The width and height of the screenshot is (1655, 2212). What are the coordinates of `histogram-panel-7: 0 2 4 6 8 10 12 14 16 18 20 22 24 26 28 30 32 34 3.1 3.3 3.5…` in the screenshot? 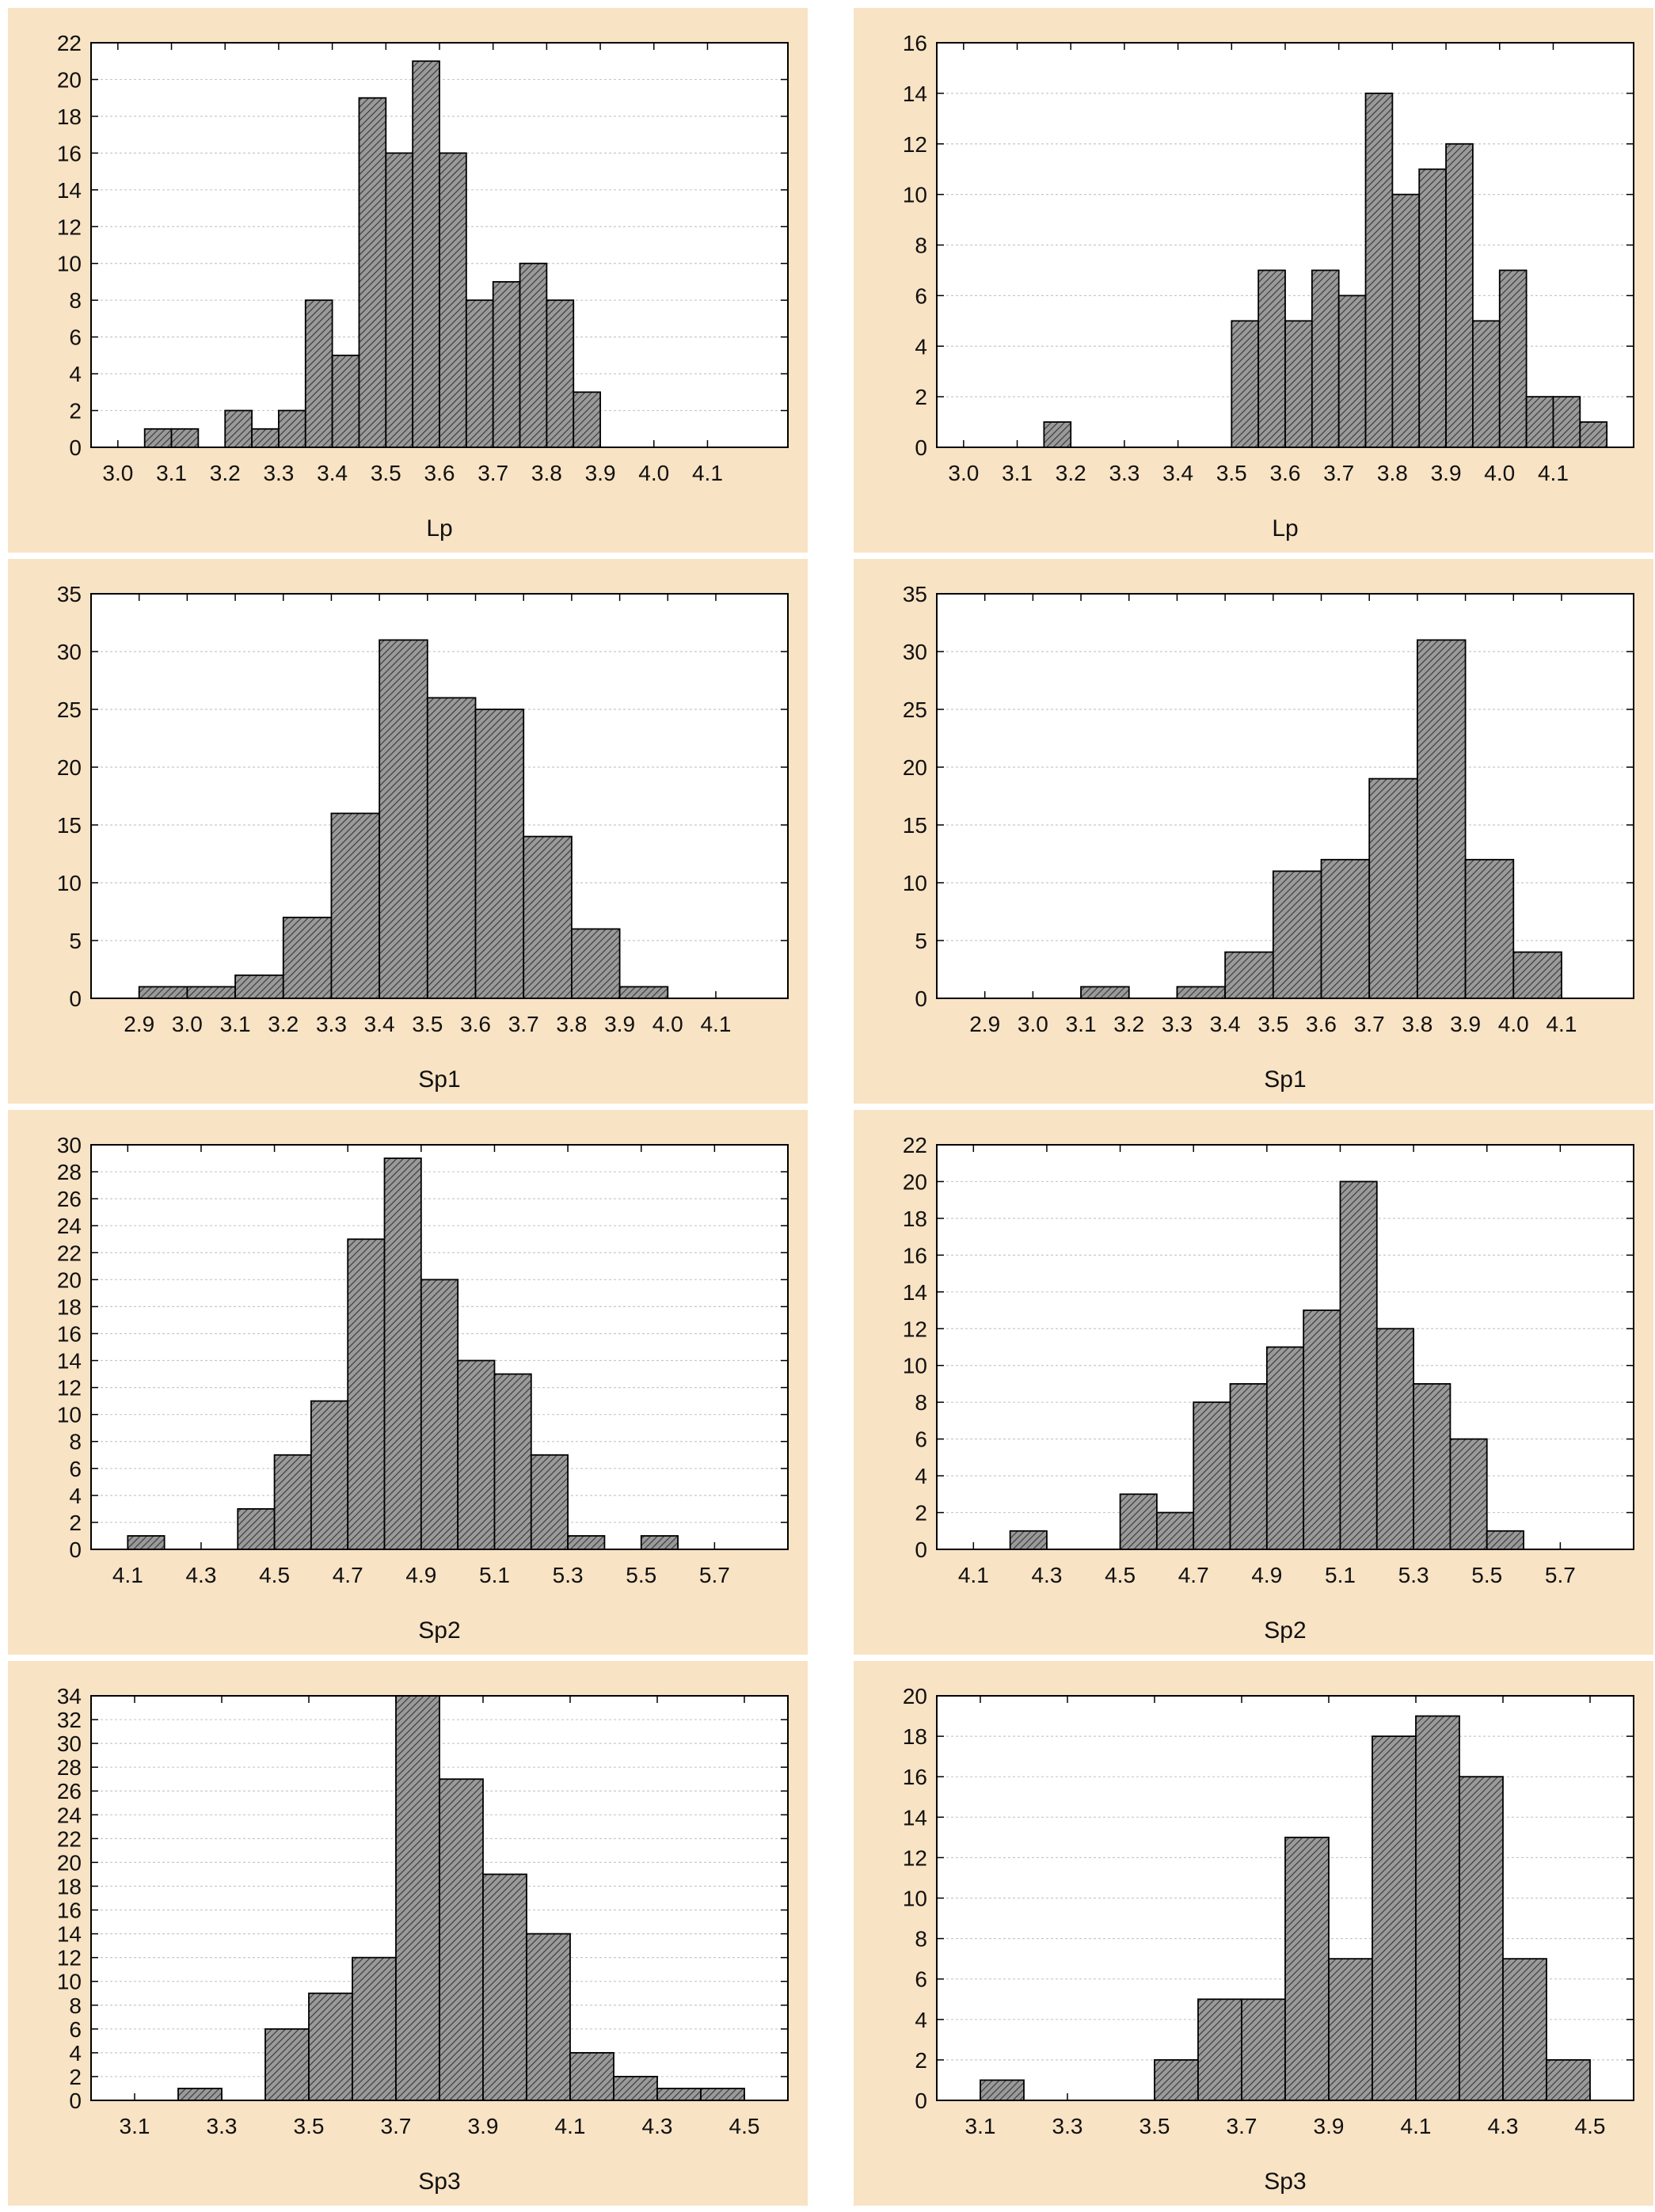 It's located at (408, 1933).